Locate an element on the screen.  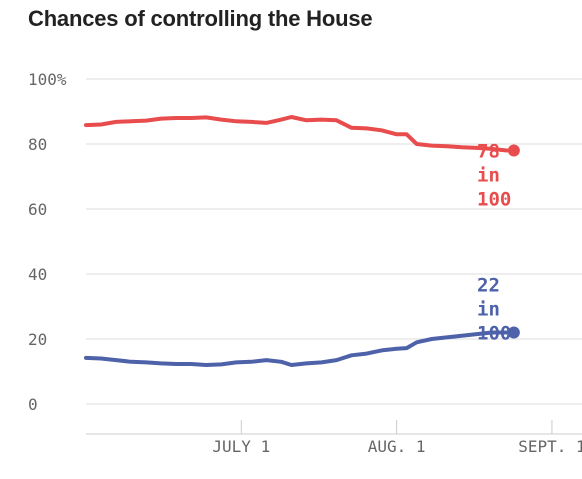
series-end-label-1-2: 100 is located at coordinates (494, 334).